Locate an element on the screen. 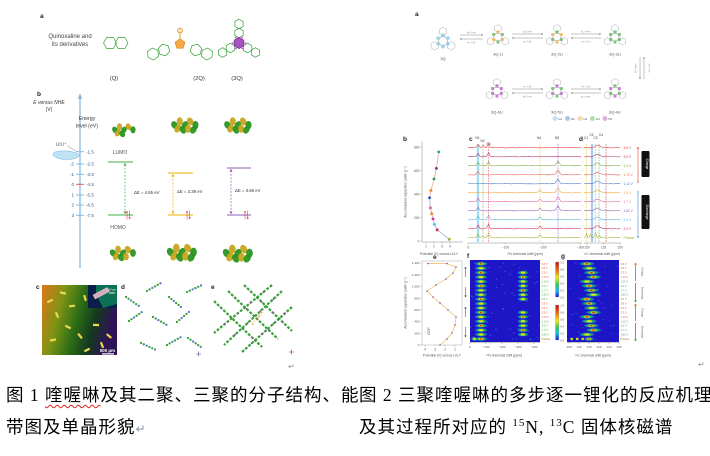  fig1-panel-b-label: b is located at coordinates (39, 94).